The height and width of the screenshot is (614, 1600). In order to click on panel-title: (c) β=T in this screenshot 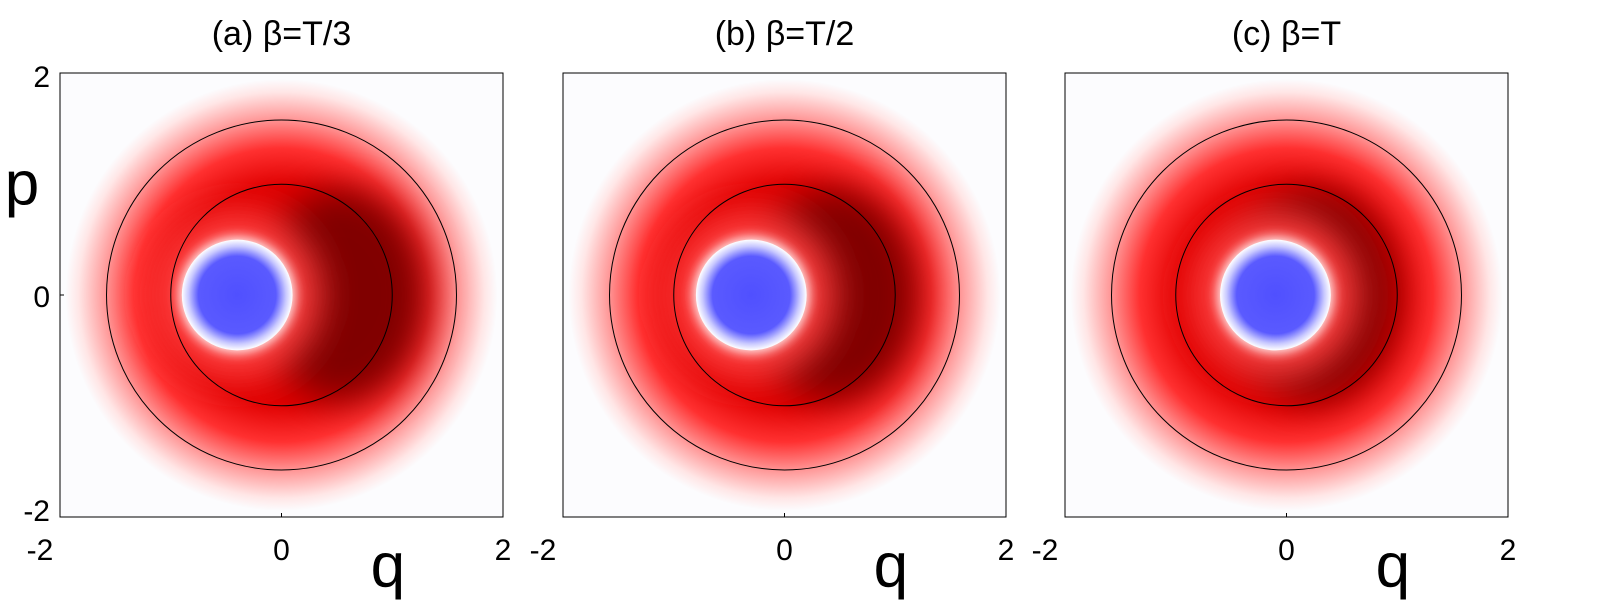, I will do `click(1286, 34)`.